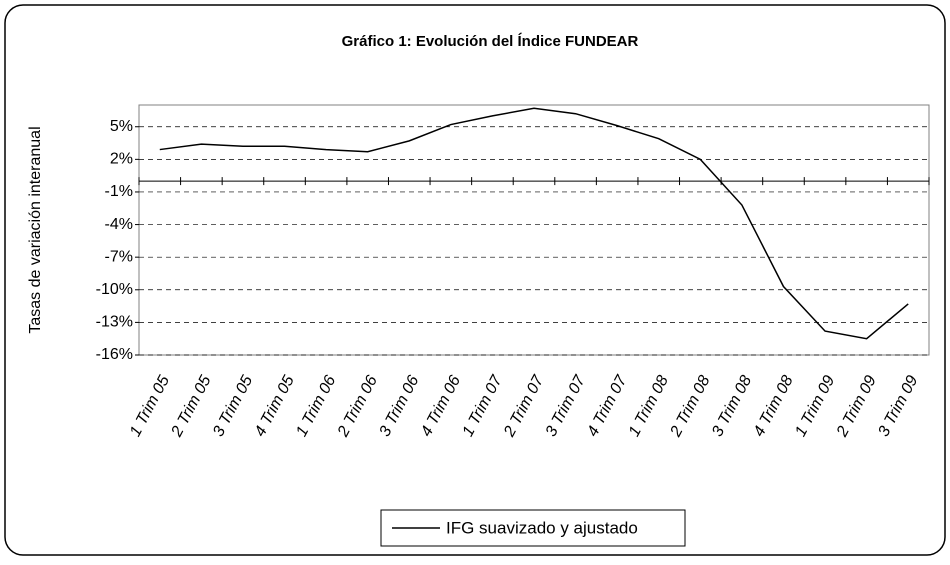  I want to click on y-tick-label: -16%, so click(114, 354).